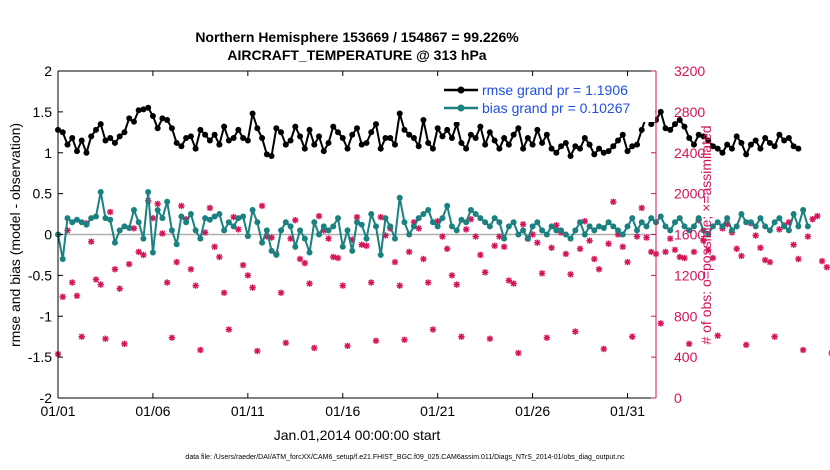 Image resolution: width=830 pixels, height=470 pixels. What do you see at coordinates (48, 71) in the screenshot?
I see `y-tick-label: 2` at bounding box center [48, 71].